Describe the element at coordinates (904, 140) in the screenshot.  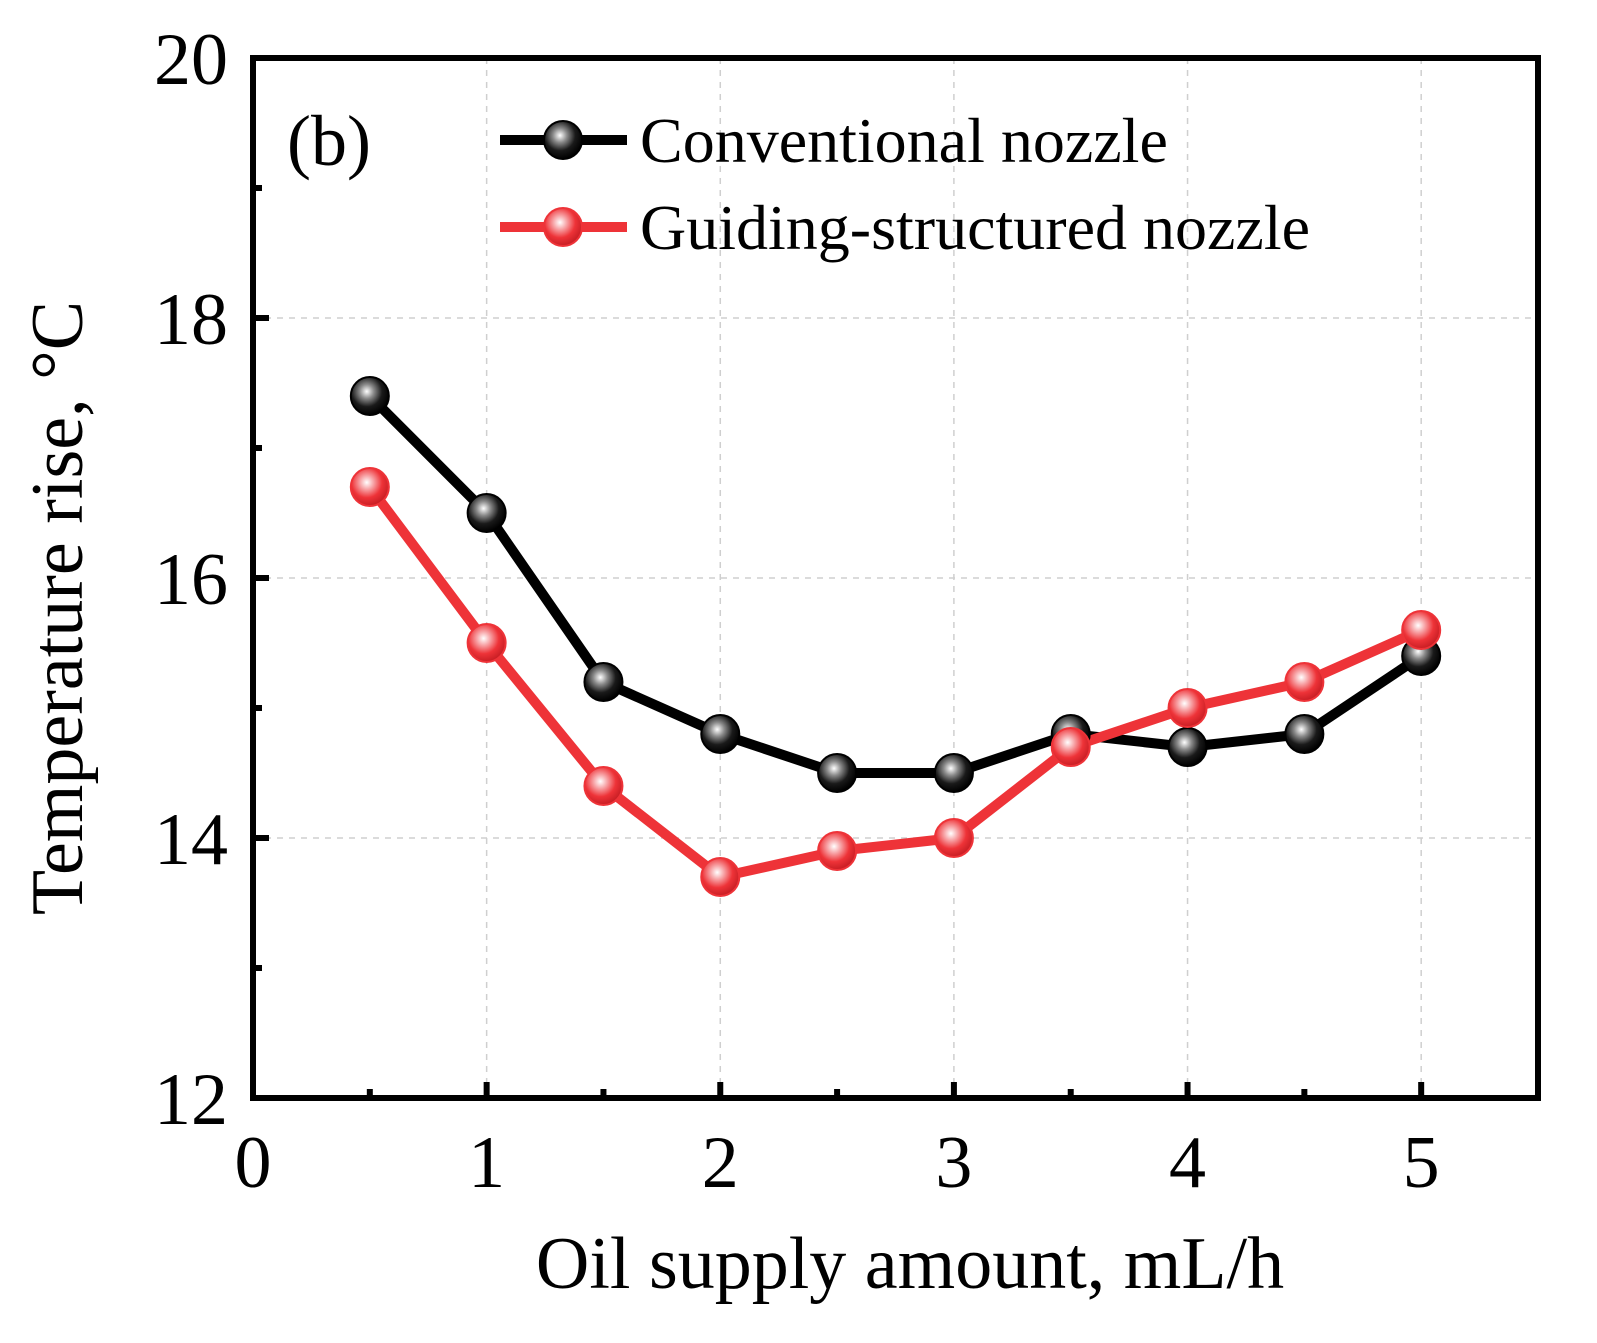
I see `legend-label: Conventional nozzle` at that location.